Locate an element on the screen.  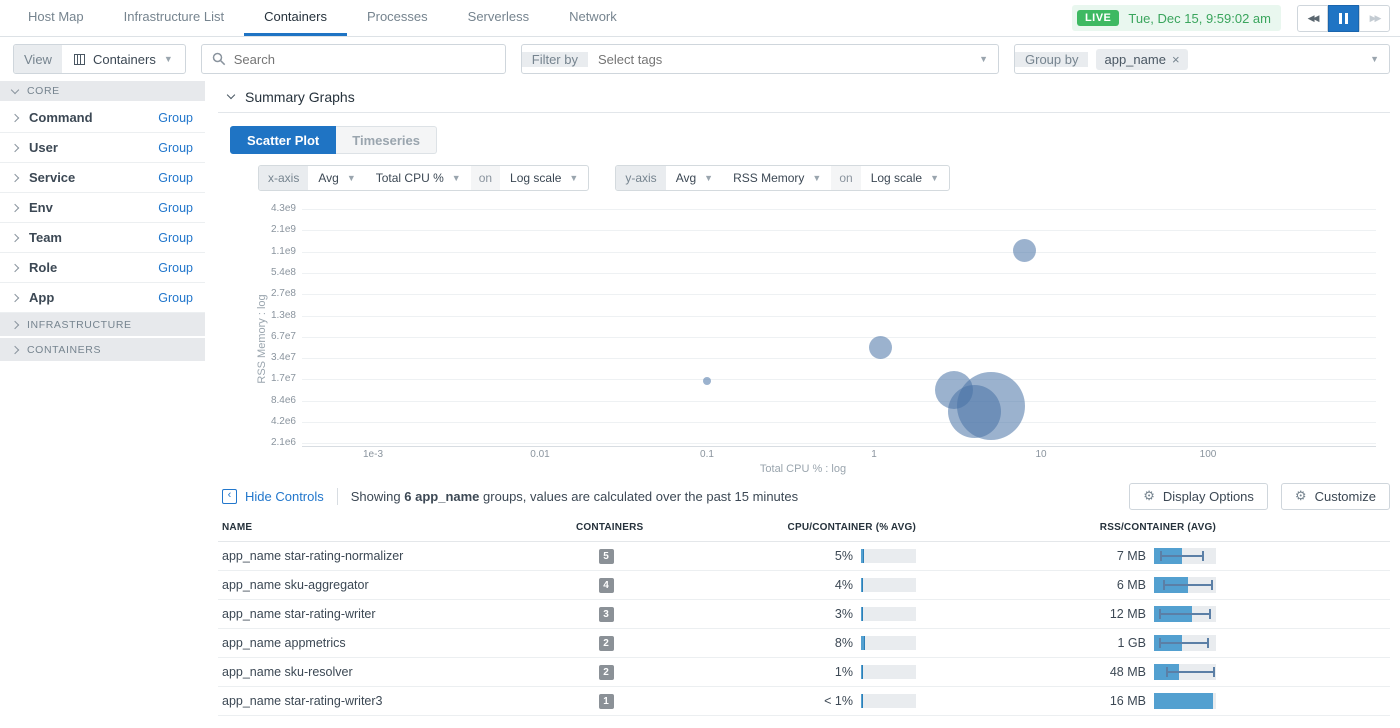
sidebar-item-app: App Group is located at coordinates (102, 298).